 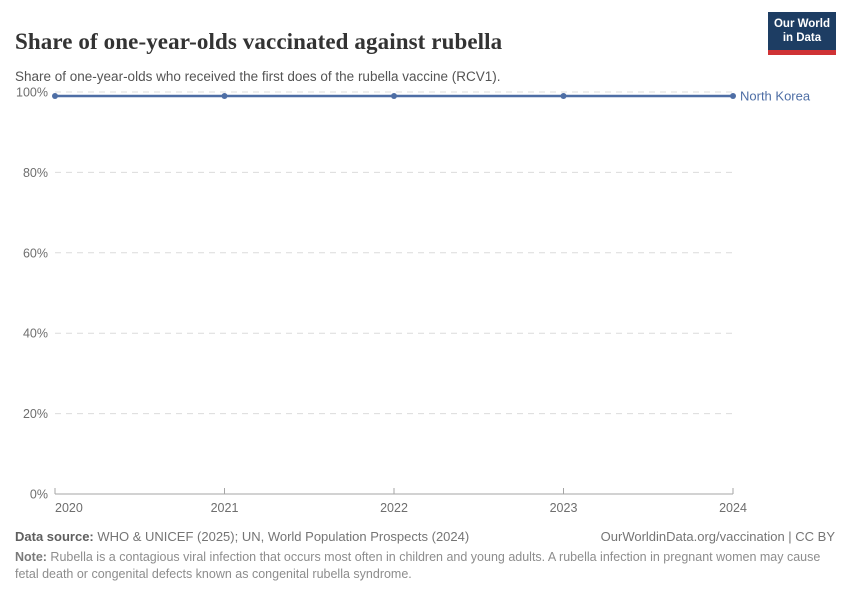 What do you see at coordinates (35, 414) in the screenshot?
I see `y-tick-label: 20%` at bounding box center [35, 414].